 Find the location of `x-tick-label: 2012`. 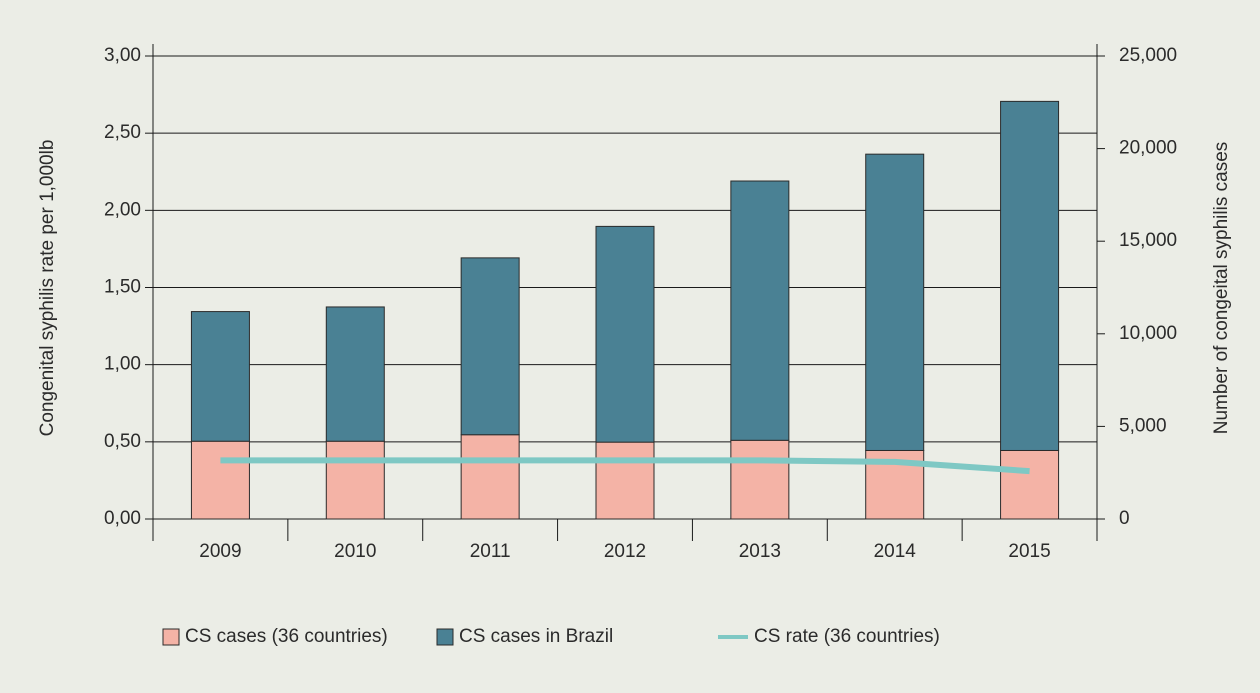

x-tick-label: 2012 is located at coordinates (625, 551).